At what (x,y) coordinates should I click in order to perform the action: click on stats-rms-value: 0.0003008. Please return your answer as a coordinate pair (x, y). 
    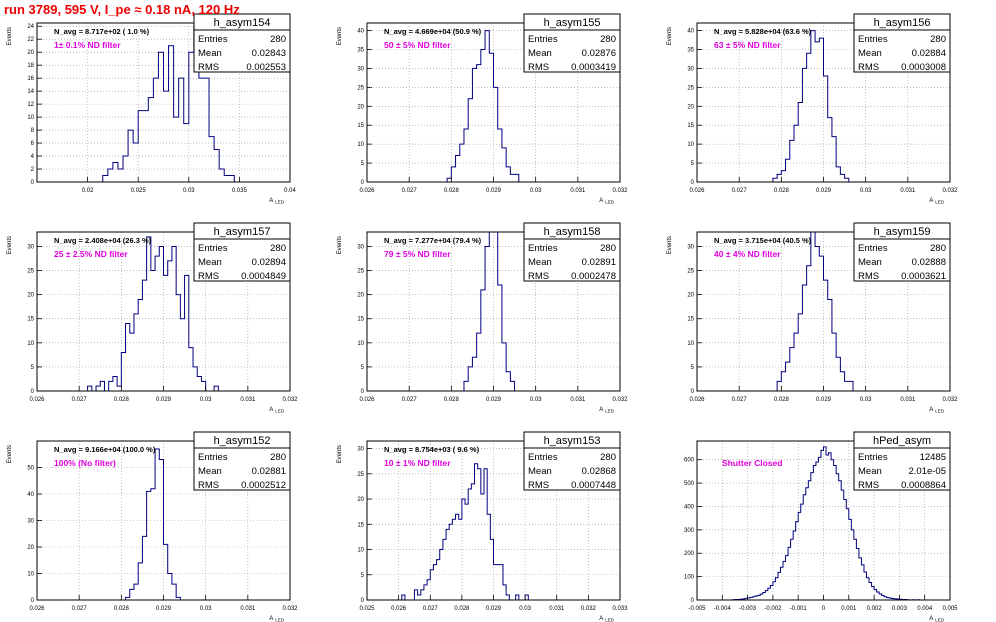
    Looking at the image, I should click on (923, 67).